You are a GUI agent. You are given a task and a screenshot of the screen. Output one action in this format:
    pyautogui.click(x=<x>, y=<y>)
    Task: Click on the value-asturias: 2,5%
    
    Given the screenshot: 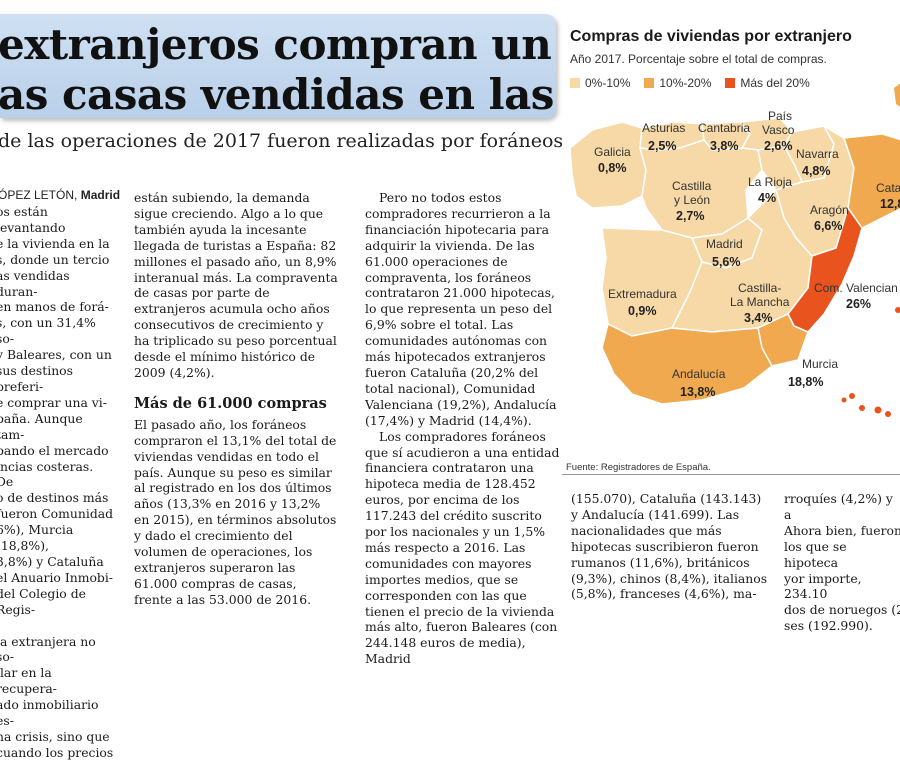 What is the action you would take?
    pyautogui.click(x=662, y=146)
    